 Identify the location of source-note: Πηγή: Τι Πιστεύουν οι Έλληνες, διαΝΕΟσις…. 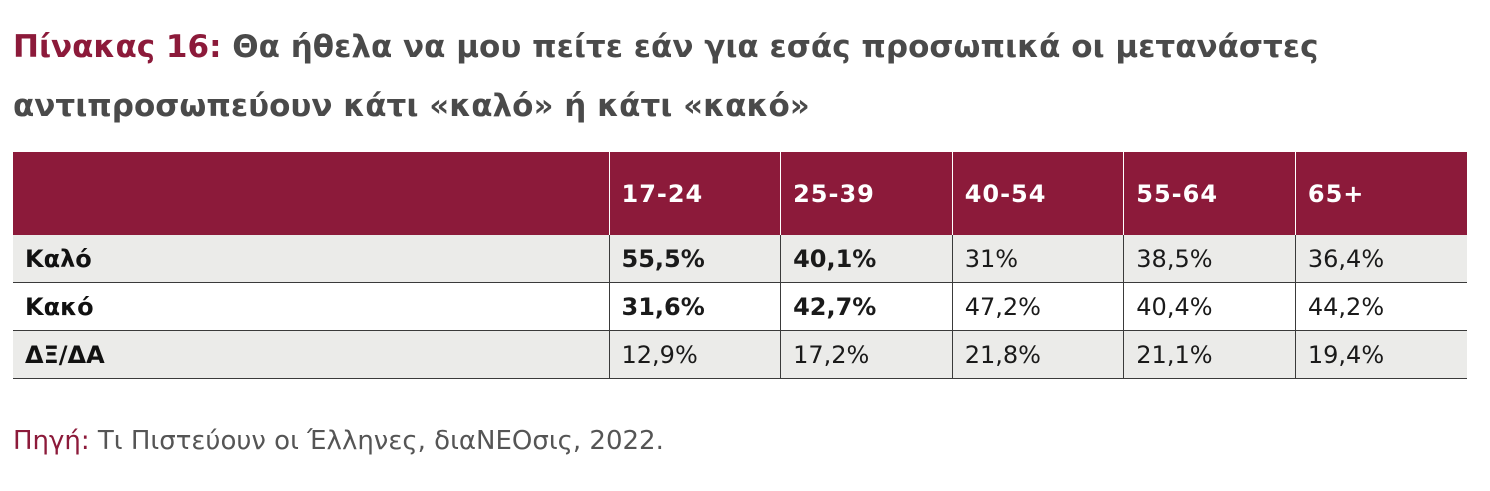
(338, 441).